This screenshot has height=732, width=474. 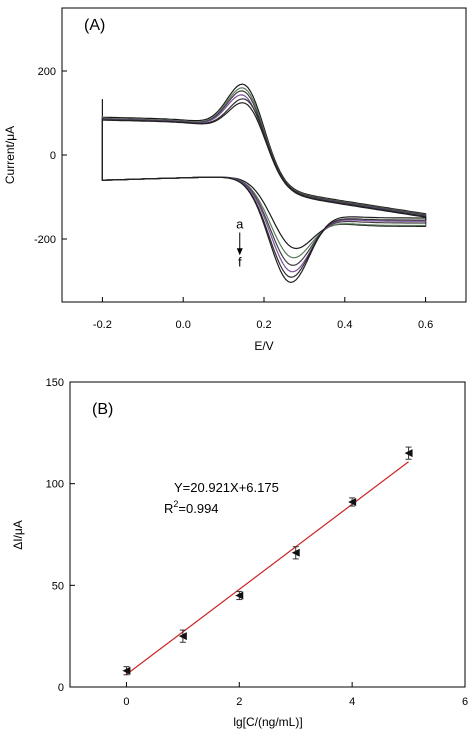 I want to click on annotation-end-label: f, so click(x=240, y=261).